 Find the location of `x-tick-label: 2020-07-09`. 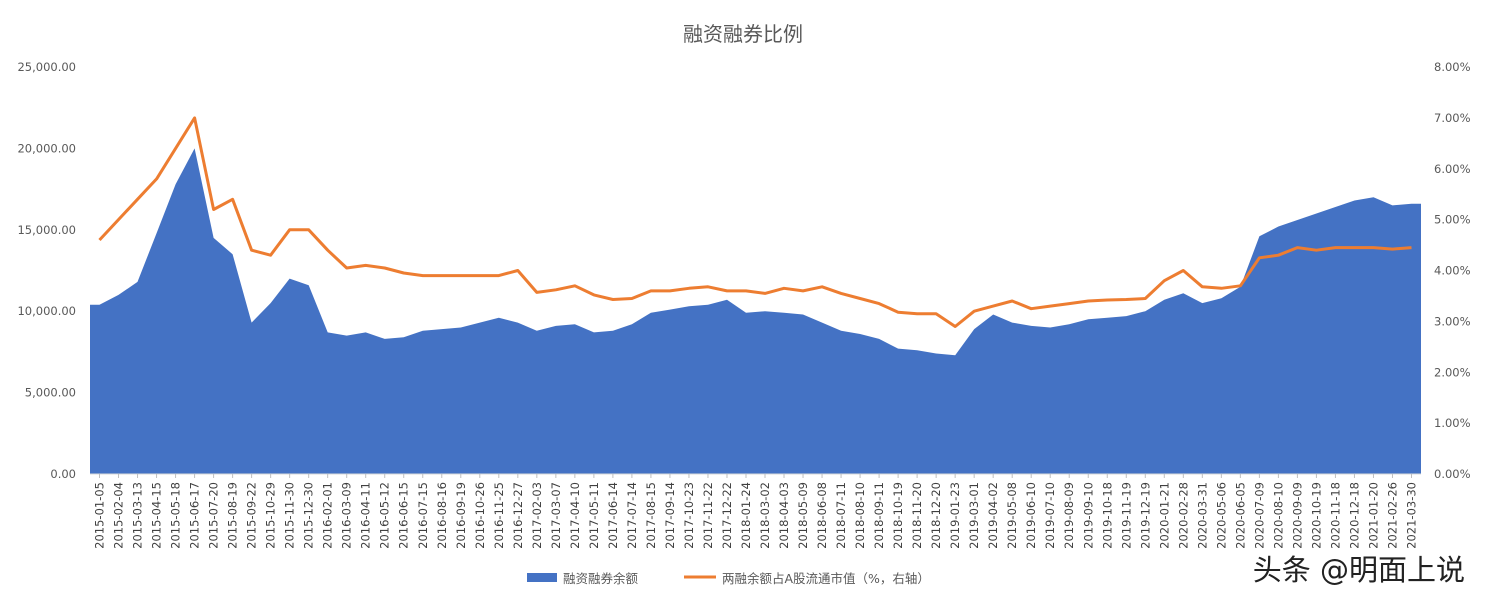

x-tick-label: 2020-07-09 is located at coordinates (1259, 515).